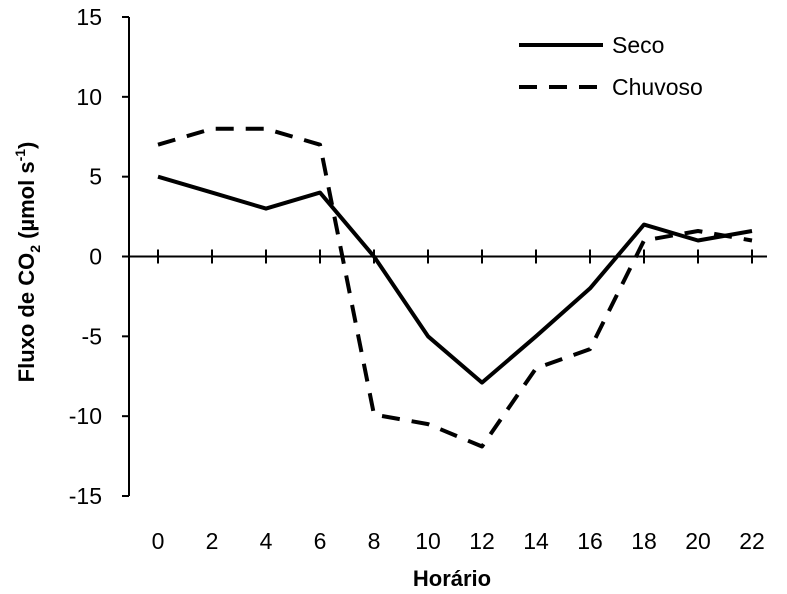  What do you see at coordinates (698, 541) in the screenshot?
I see `x-tick-label: 20` at bounding box center [698, 541].